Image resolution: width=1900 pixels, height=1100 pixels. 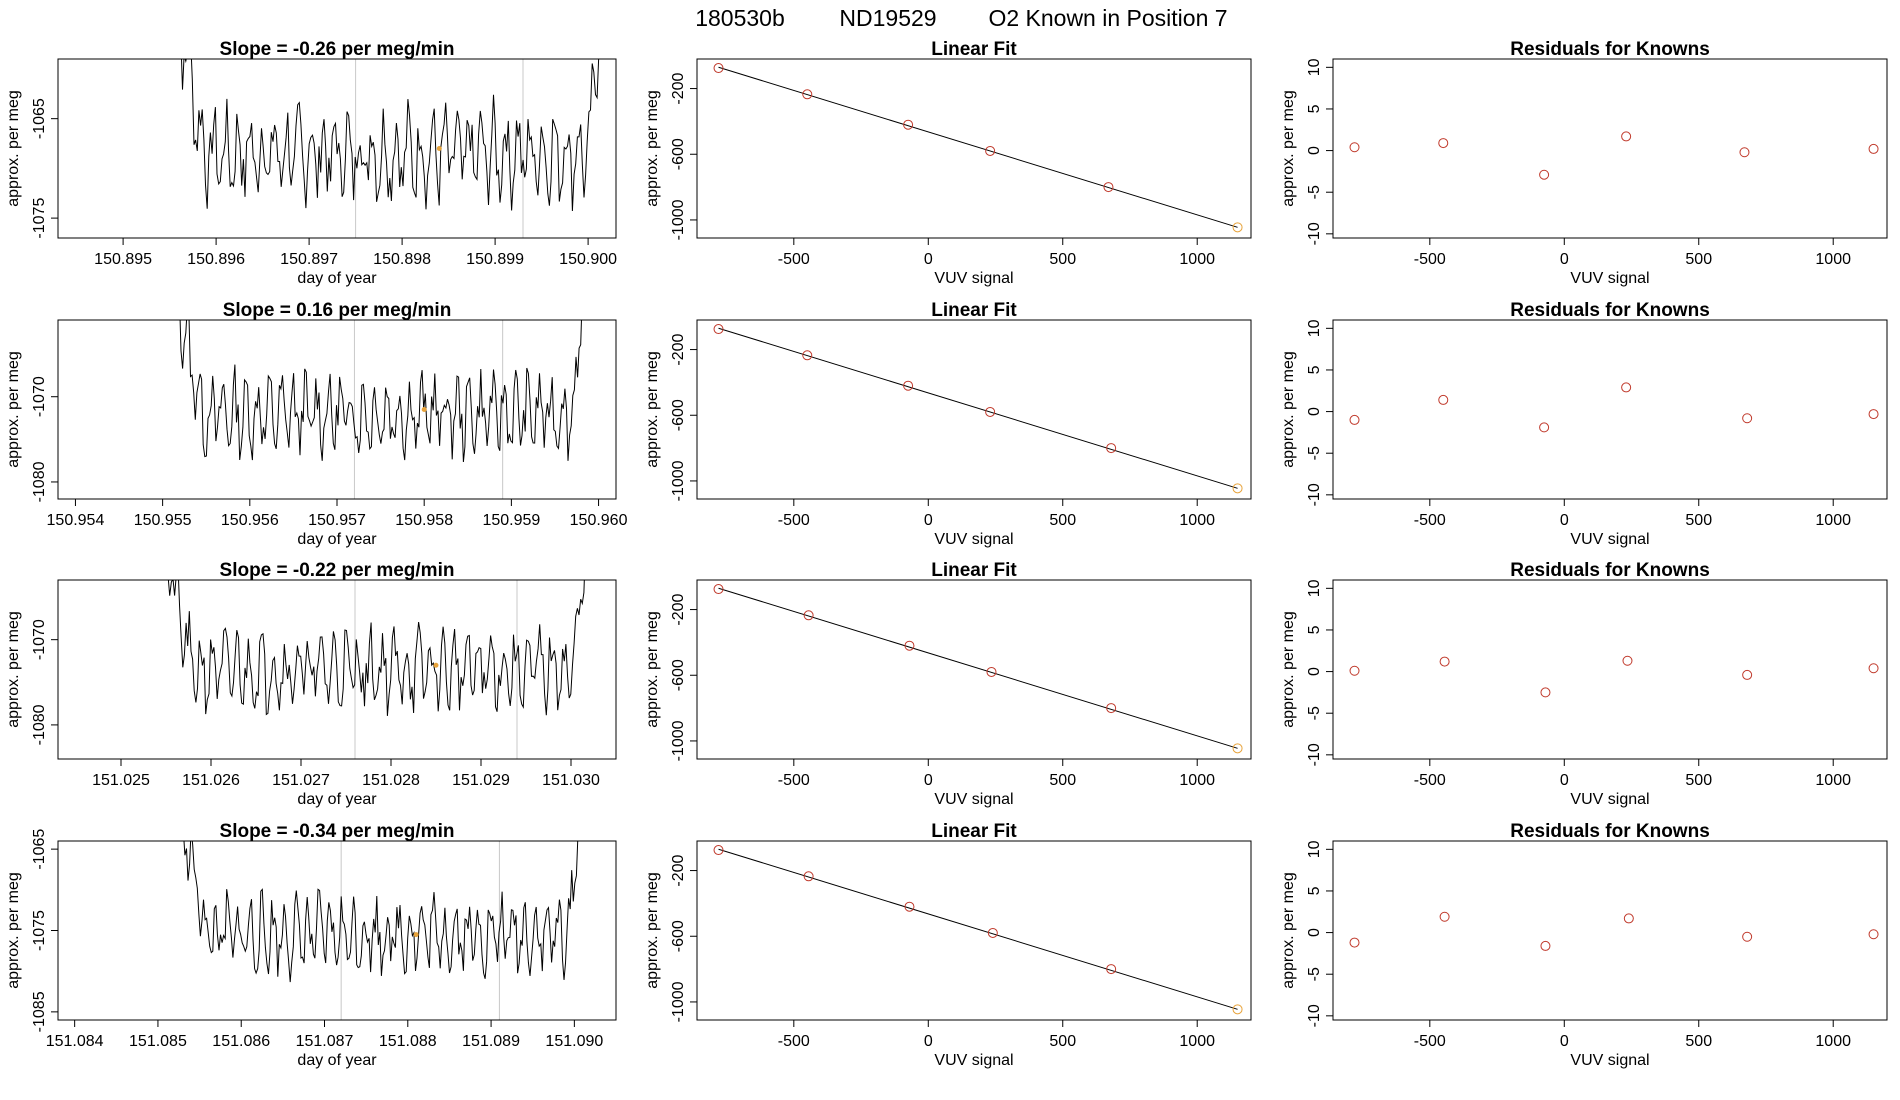 What do you see at coordinates (163, 520) in the screenshot?
I see `x-tick-label: 150.955` at bounding box center [163, 520].